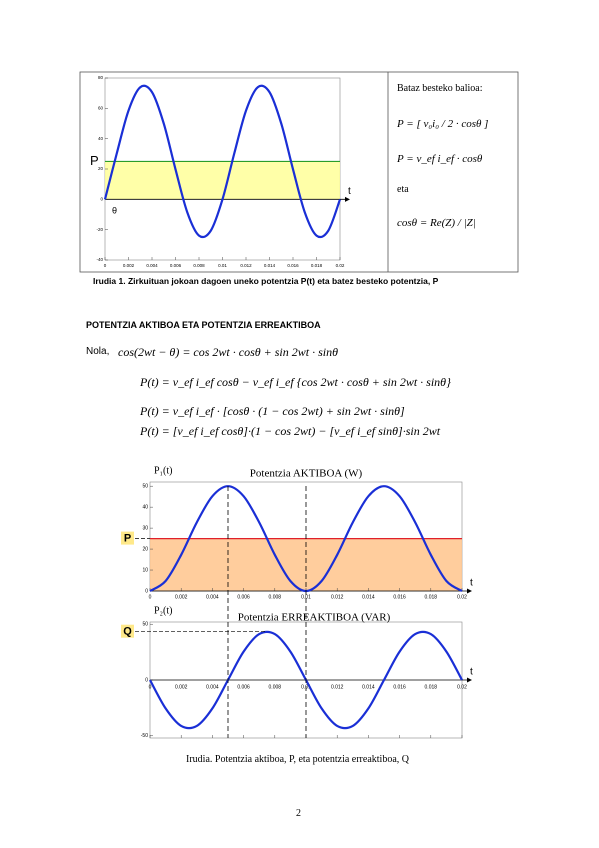 The height and width of the screenshot is (848, 599). What do you see at coordinates (98, 351) in the screenshot?
I see `intro: Nola,` at bounding box center [98, 351].